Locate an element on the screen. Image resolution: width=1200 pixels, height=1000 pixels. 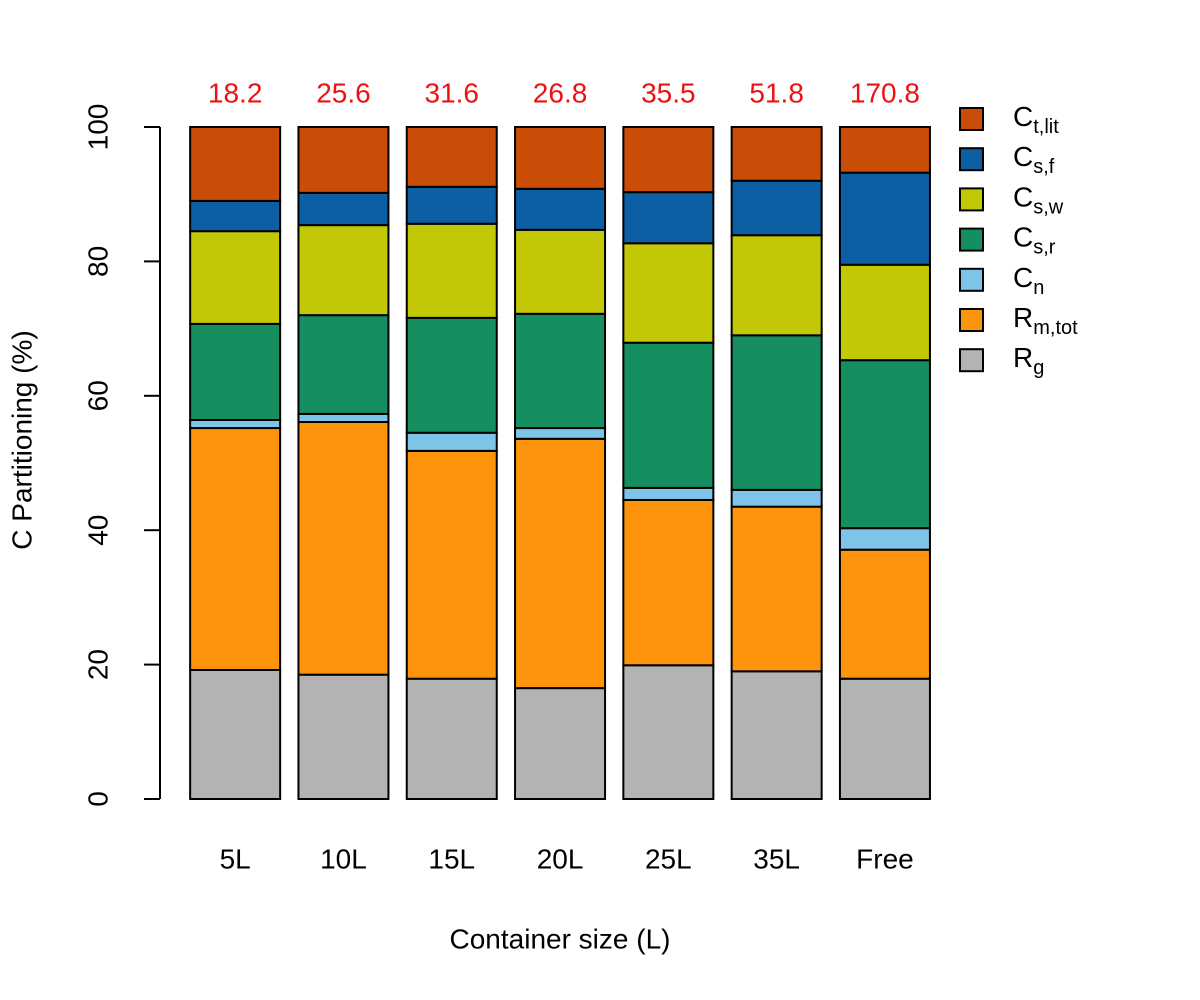
x-axis-label: Container size (L) is located at coordinates (560, 938).